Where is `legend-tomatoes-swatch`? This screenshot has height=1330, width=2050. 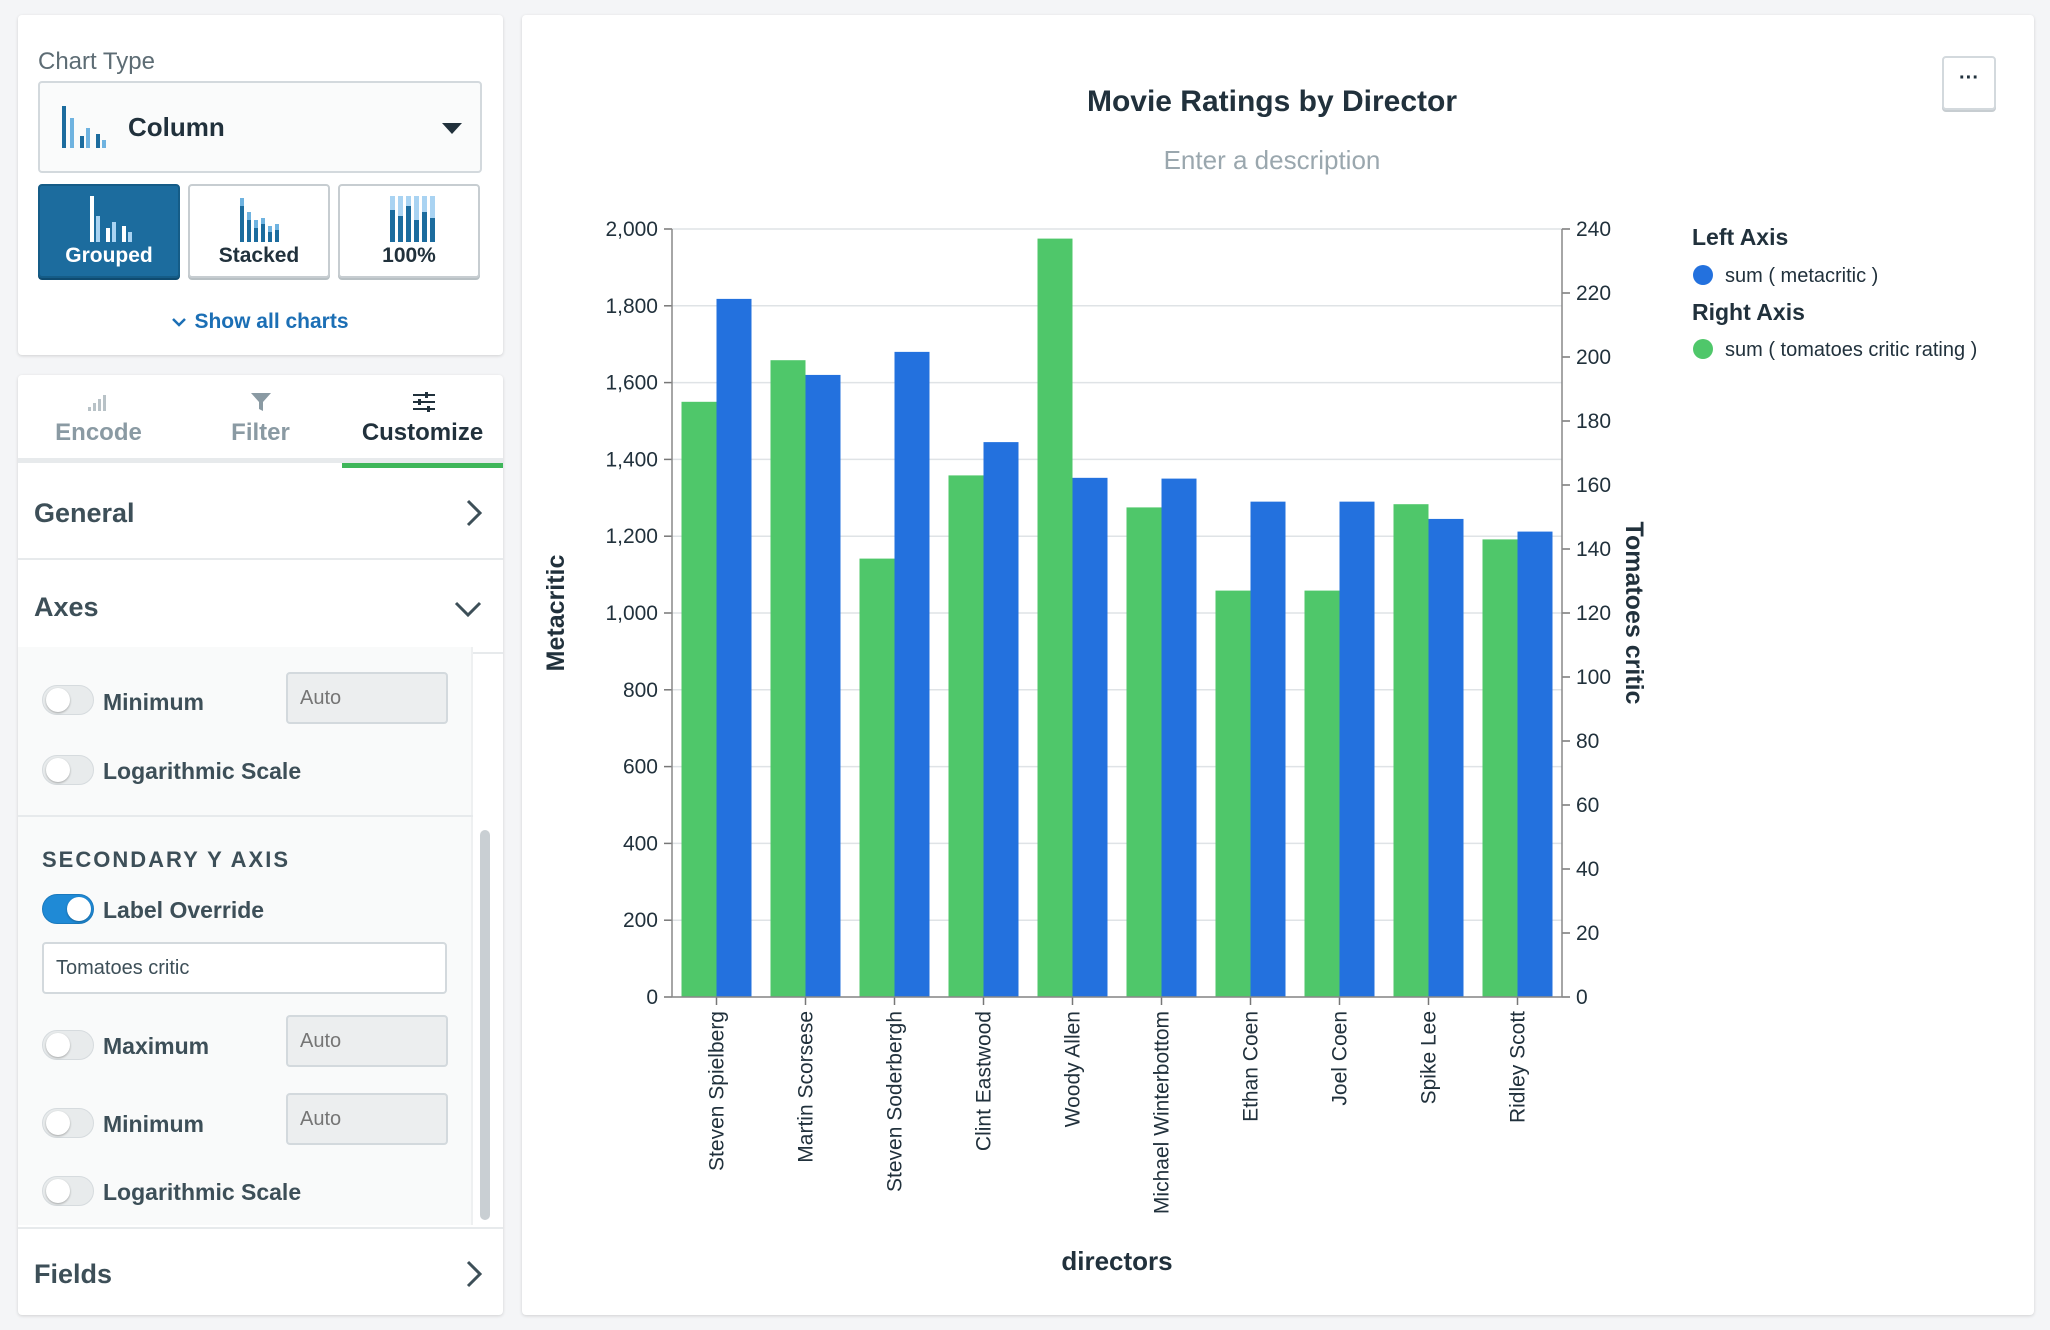 legend-tomatoes-swatch is located at coordinates (1703, 349).